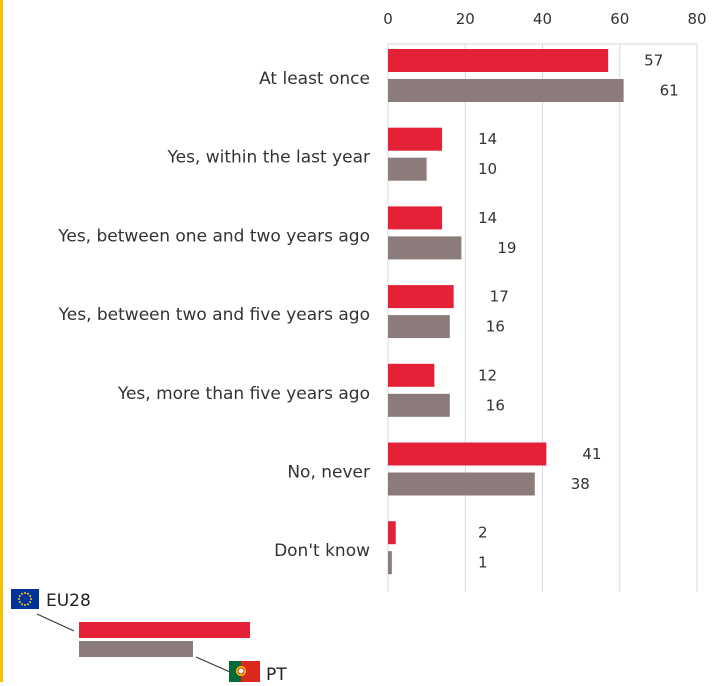 Image resolution: width=727 pixels, height=686 pixels. Describe the element at coordinates (1, 341) in the screenshot. I see `left-accent-rule` at that location.